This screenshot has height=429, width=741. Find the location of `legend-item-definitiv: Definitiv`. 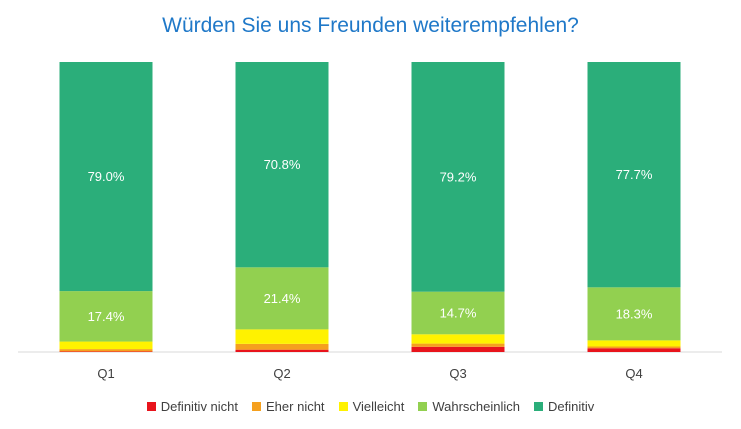

legend-item-definitiv: Definitiv is located at coordinates (564, 406).